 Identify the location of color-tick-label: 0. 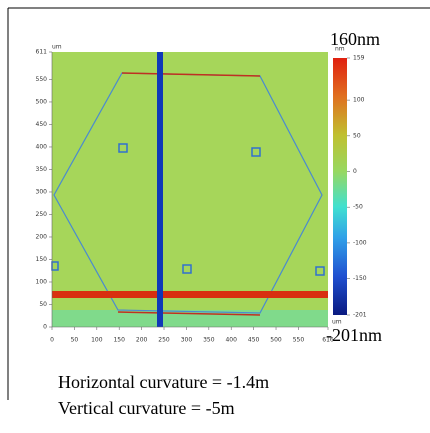
(355, 171).